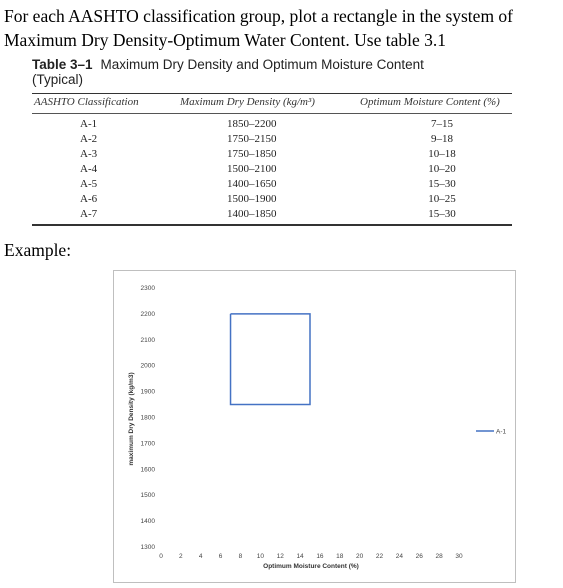  What do you see at coordinates (201, 556) in the screenshot?
I see `x-tick-label: 4` at bounding box center [201, 556].